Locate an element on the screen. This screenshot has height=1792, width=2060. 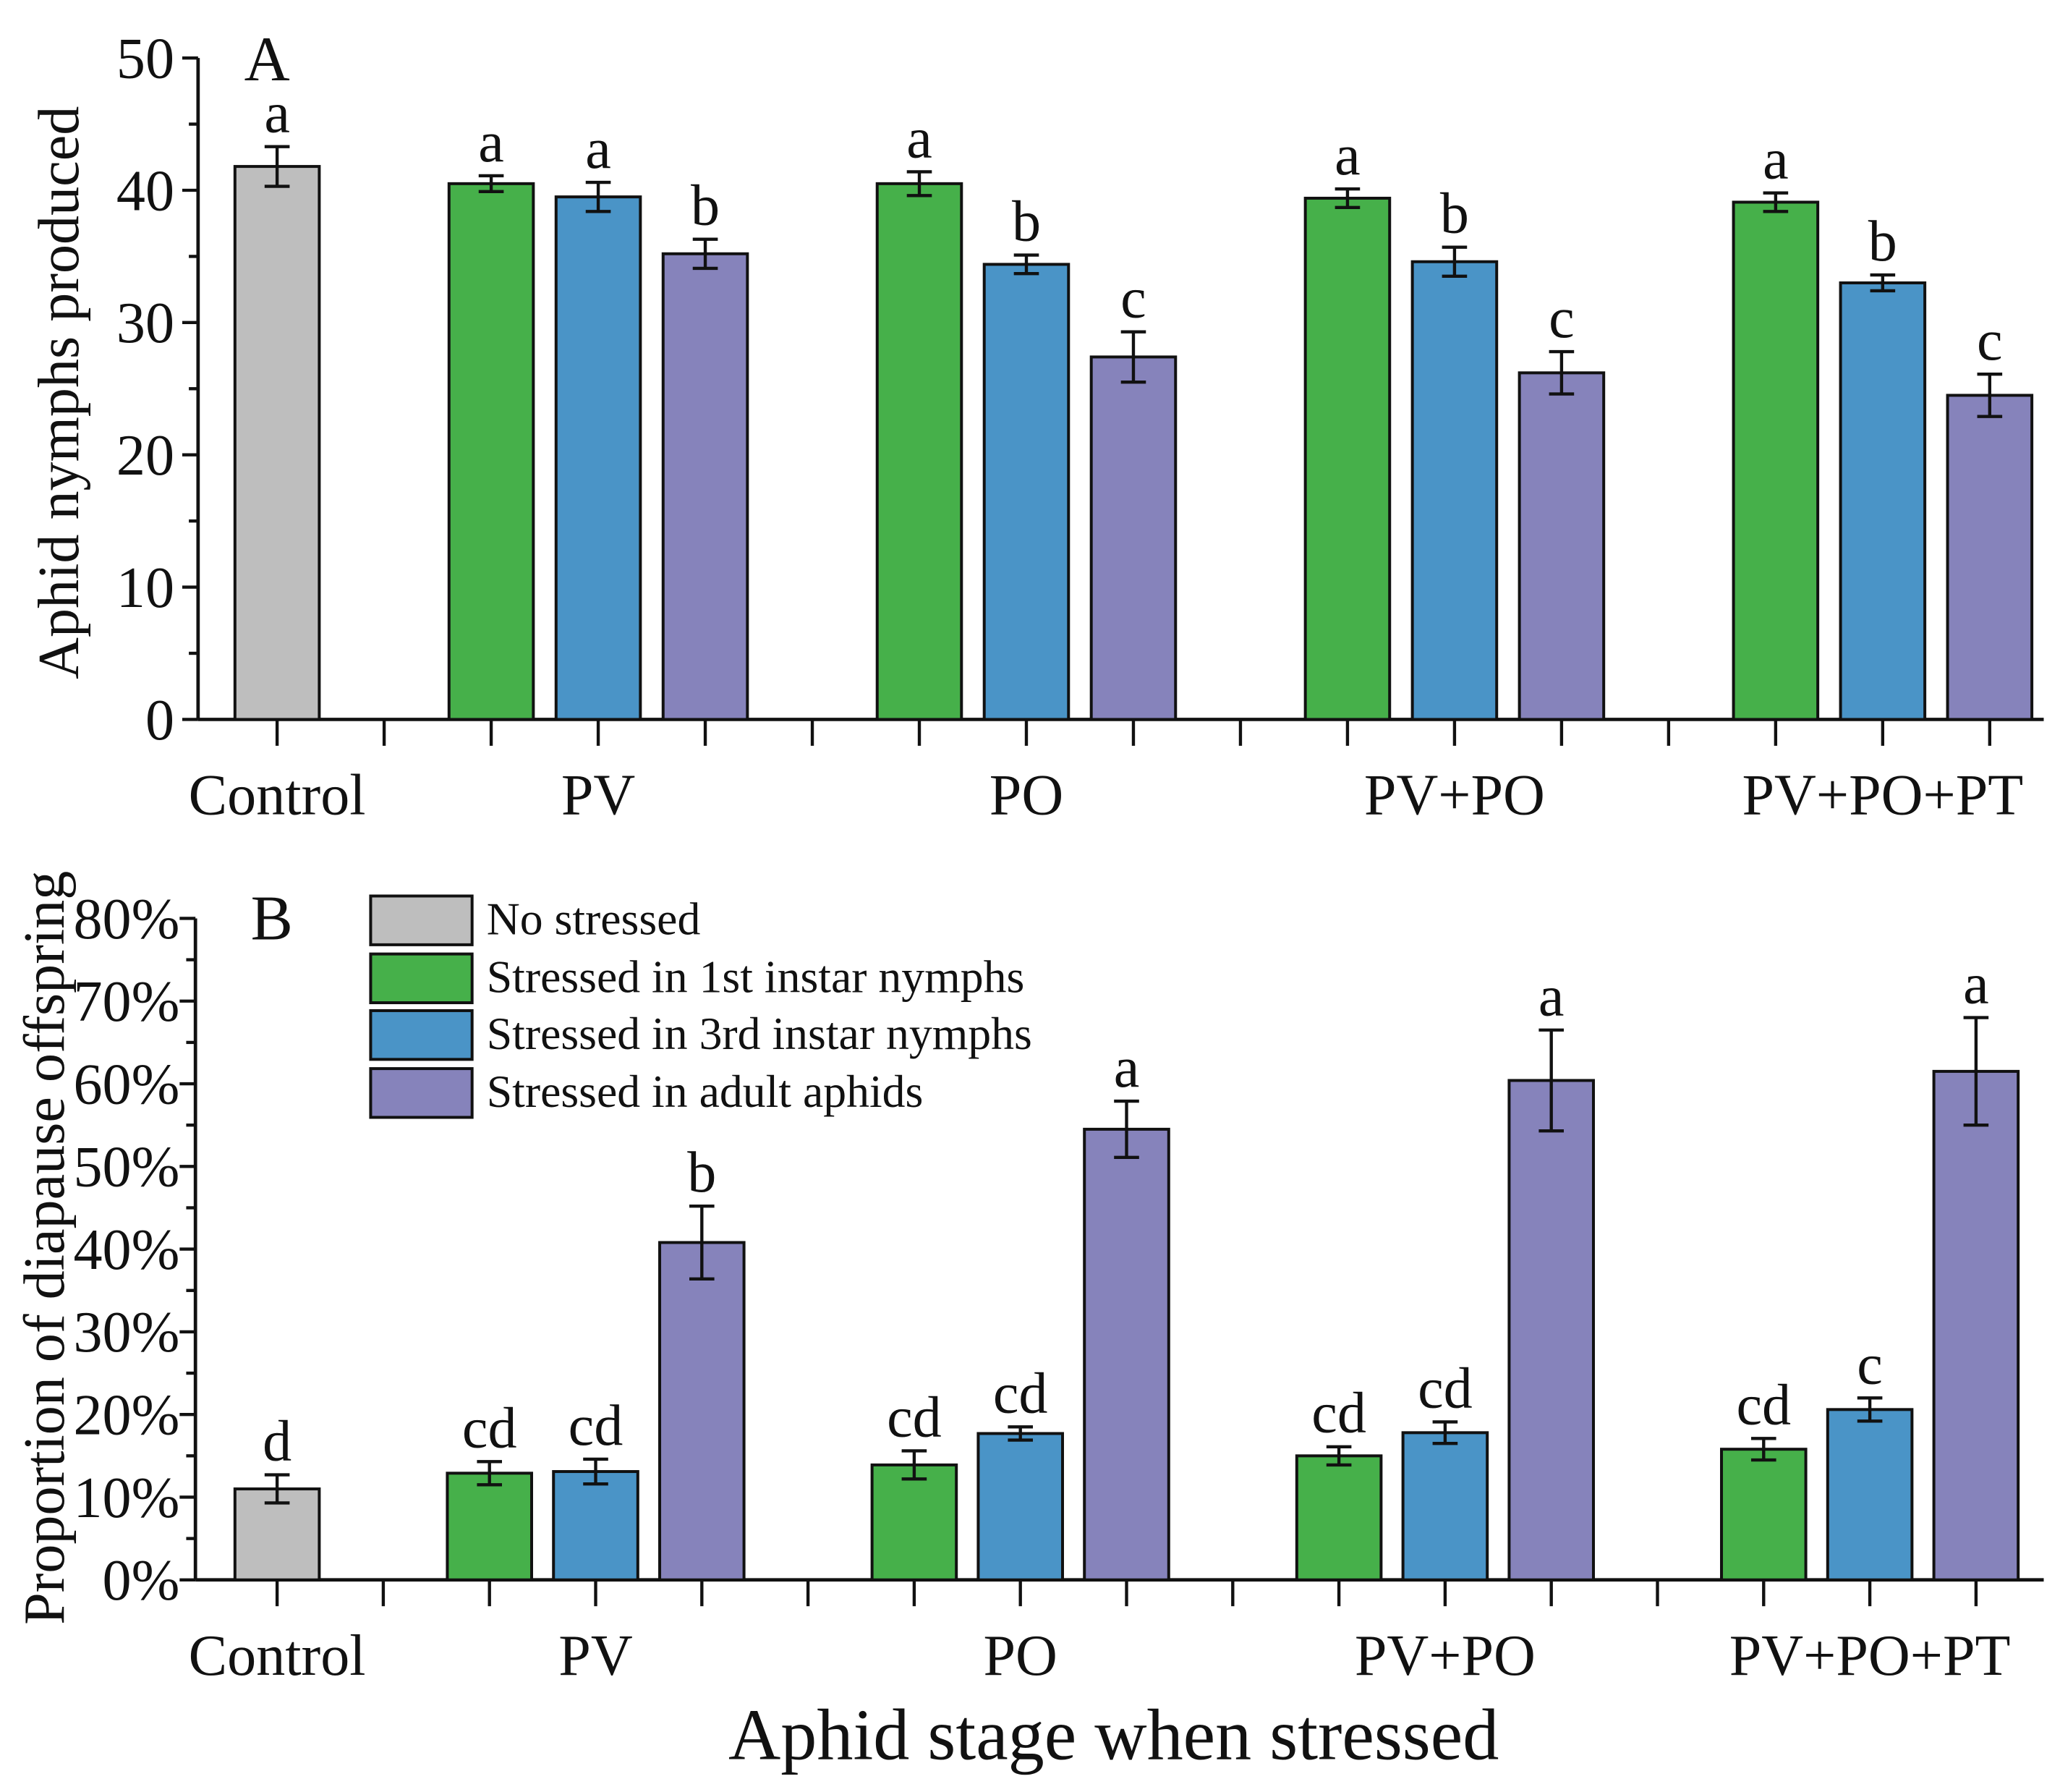
significance-letter-a-po-adult: c is located at coordinates (1133, 299).